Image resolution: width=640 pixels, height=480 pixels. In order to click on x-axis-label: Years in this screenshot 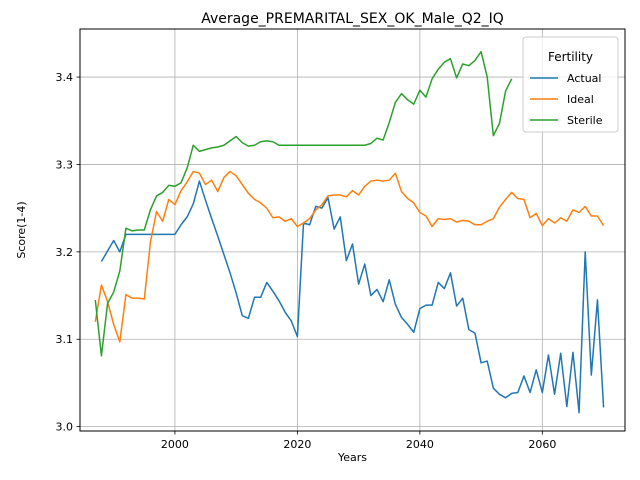, I will do `click(352, 457)`.